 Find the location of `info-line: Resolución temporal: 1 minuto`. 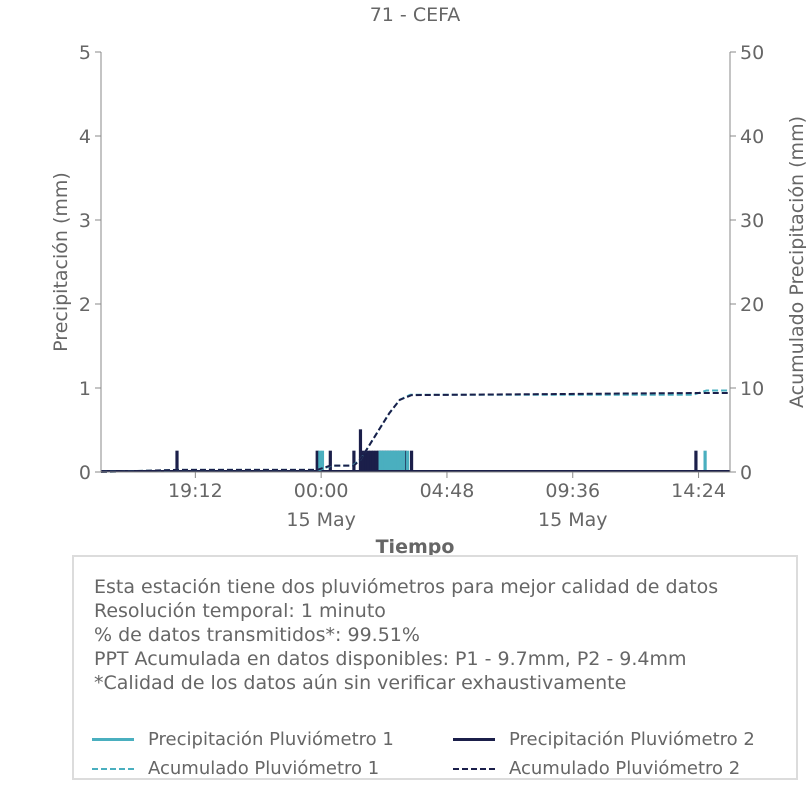

info-line: Resolución temporal: 1 minuto is located at coordinates (240, 611).